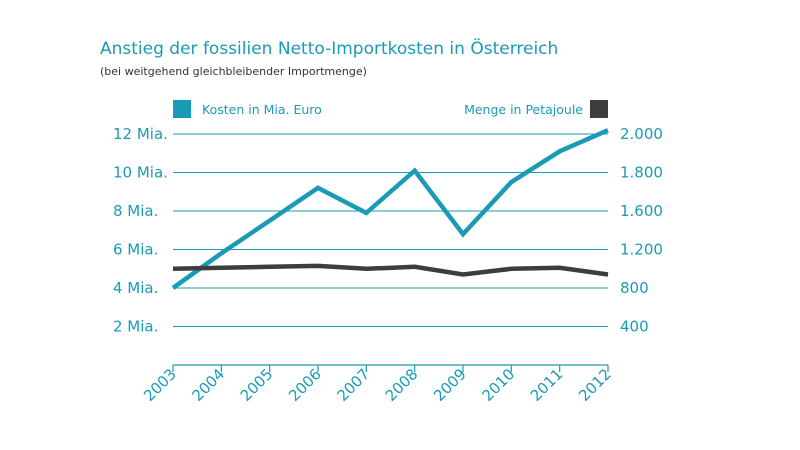 The width and height of the screenshot is (800, 450). What do you see at coordinates (599, 109) in the screenshot?
I see `legend-swatch-volume` at bounding box center [599, 109].